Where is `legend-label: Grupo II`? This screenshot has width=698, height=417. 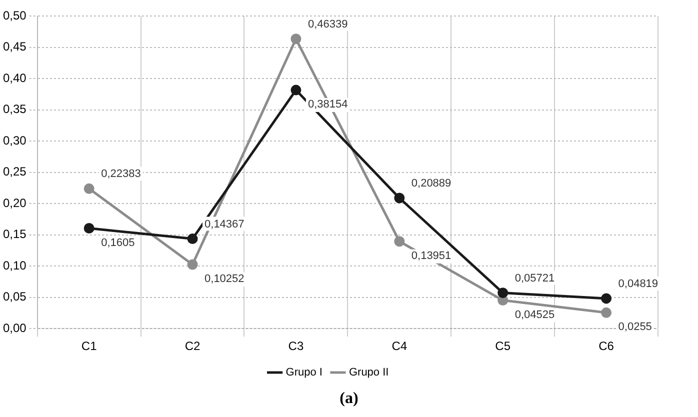
legend-label: Grupo II is located at coordinates (368, 372).